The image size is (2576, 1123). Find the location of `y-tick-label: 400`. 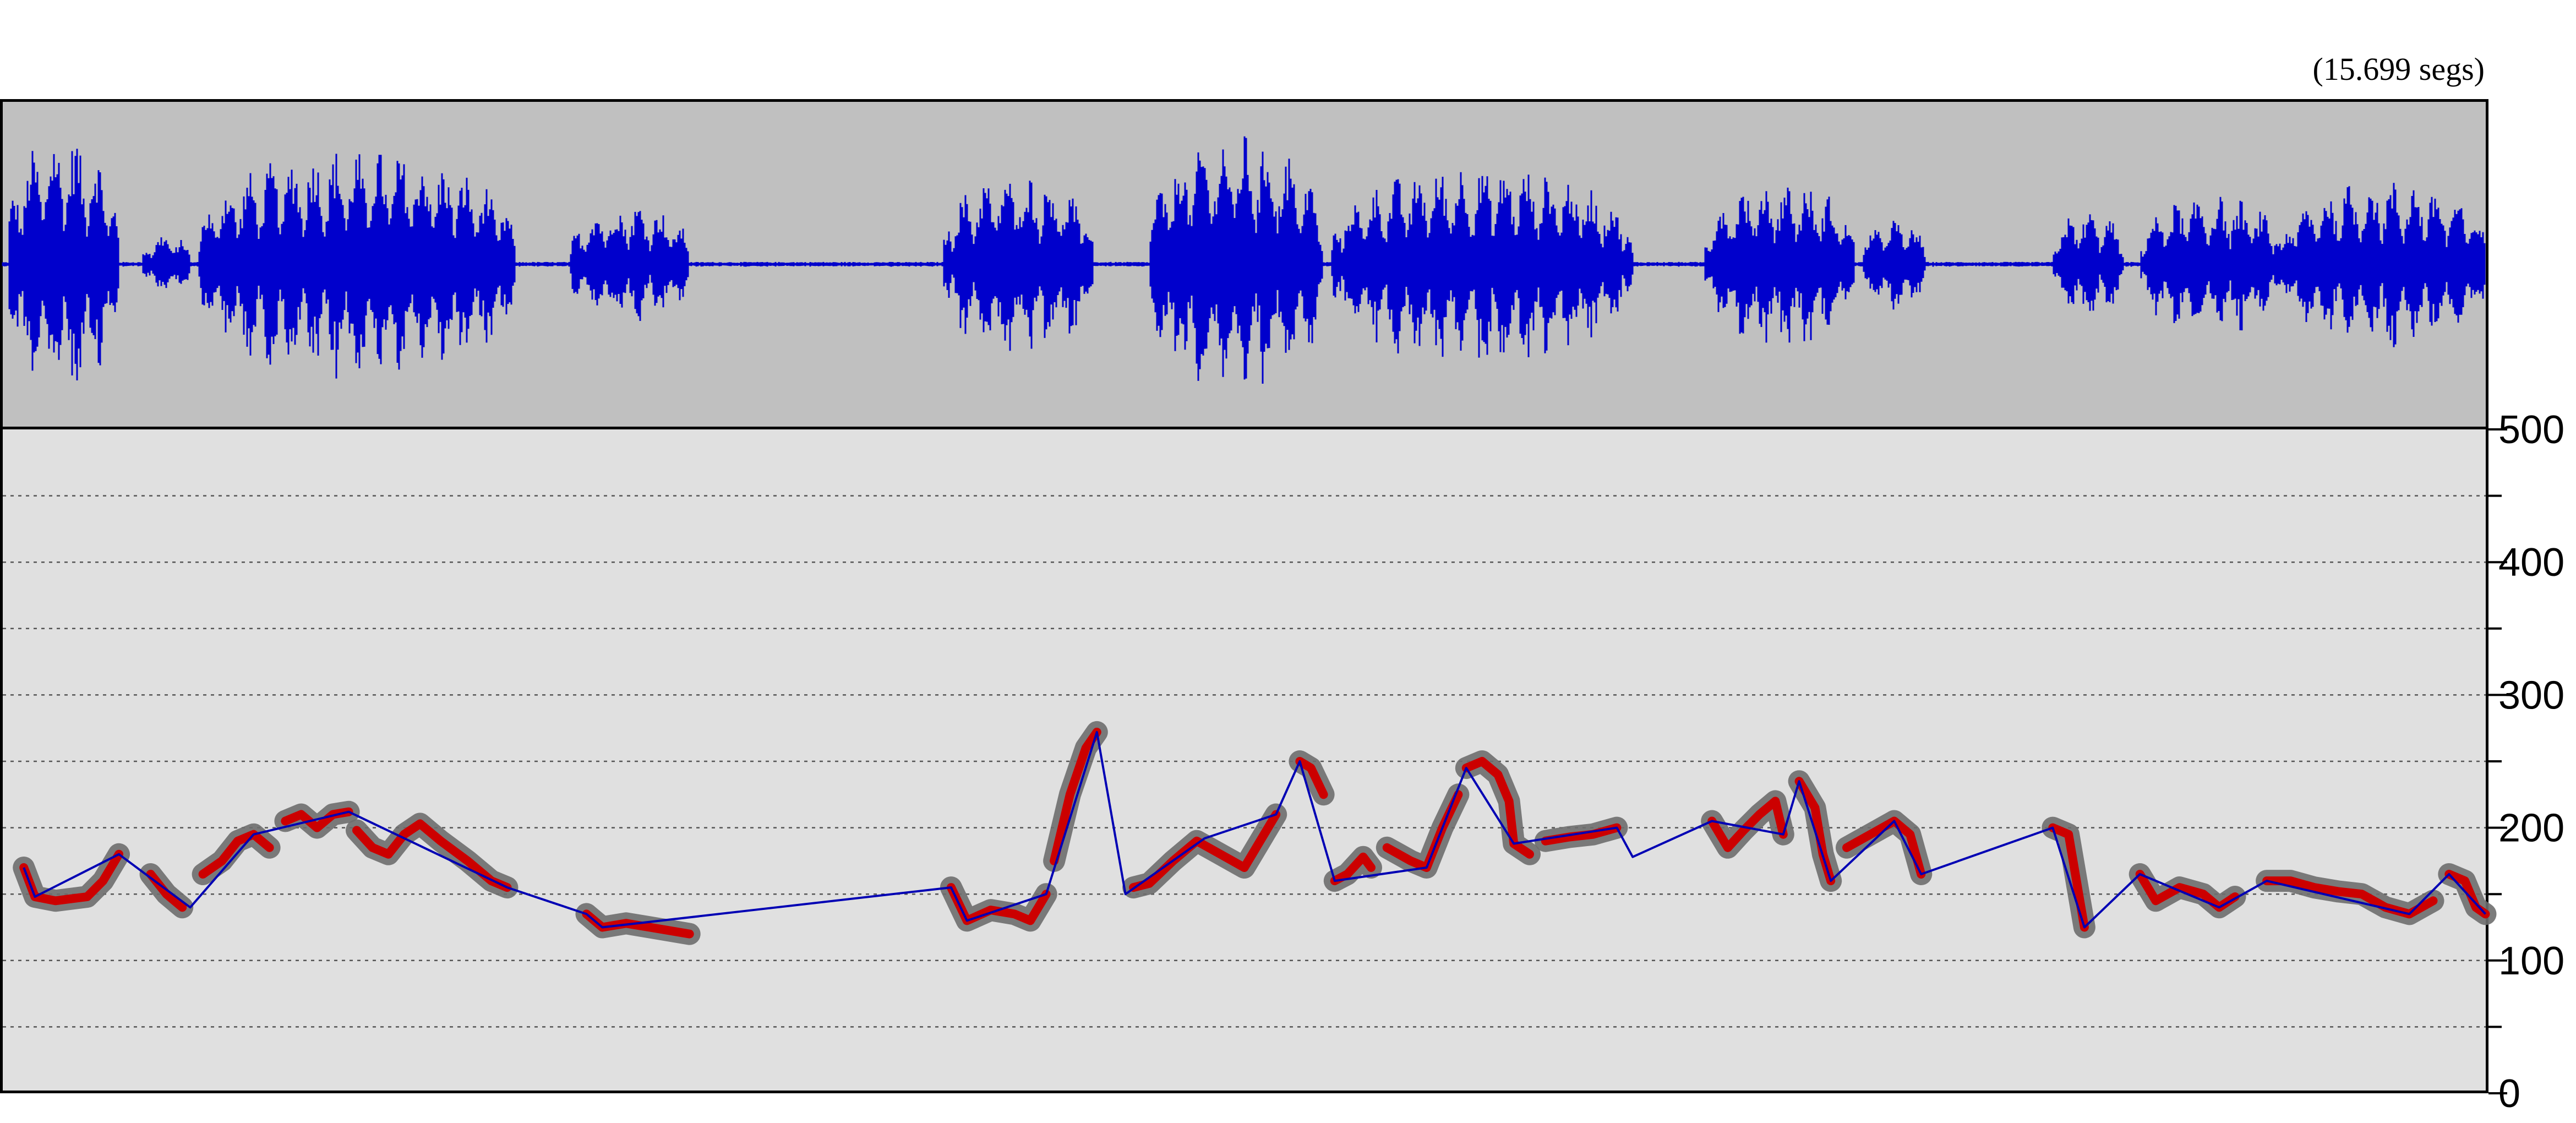

y-tick-label: 400 is located at coordinates (2531, 563).